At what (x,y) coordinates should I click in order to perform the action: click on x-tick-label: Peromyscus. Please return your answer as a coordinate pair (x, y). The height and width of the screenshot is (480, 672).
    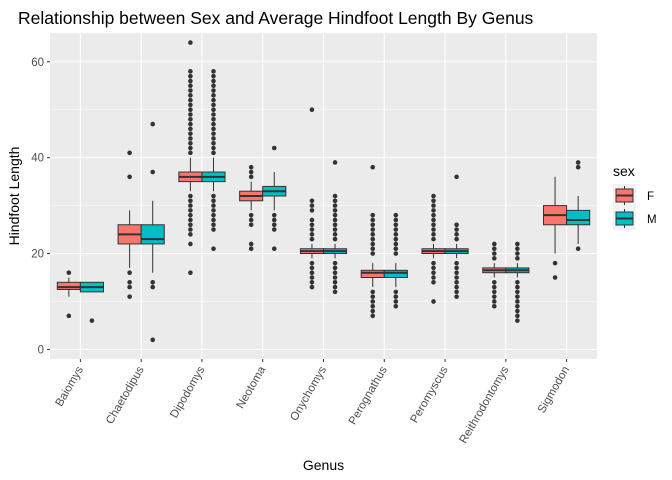
    Looking at the image, I should click on (430, 394).